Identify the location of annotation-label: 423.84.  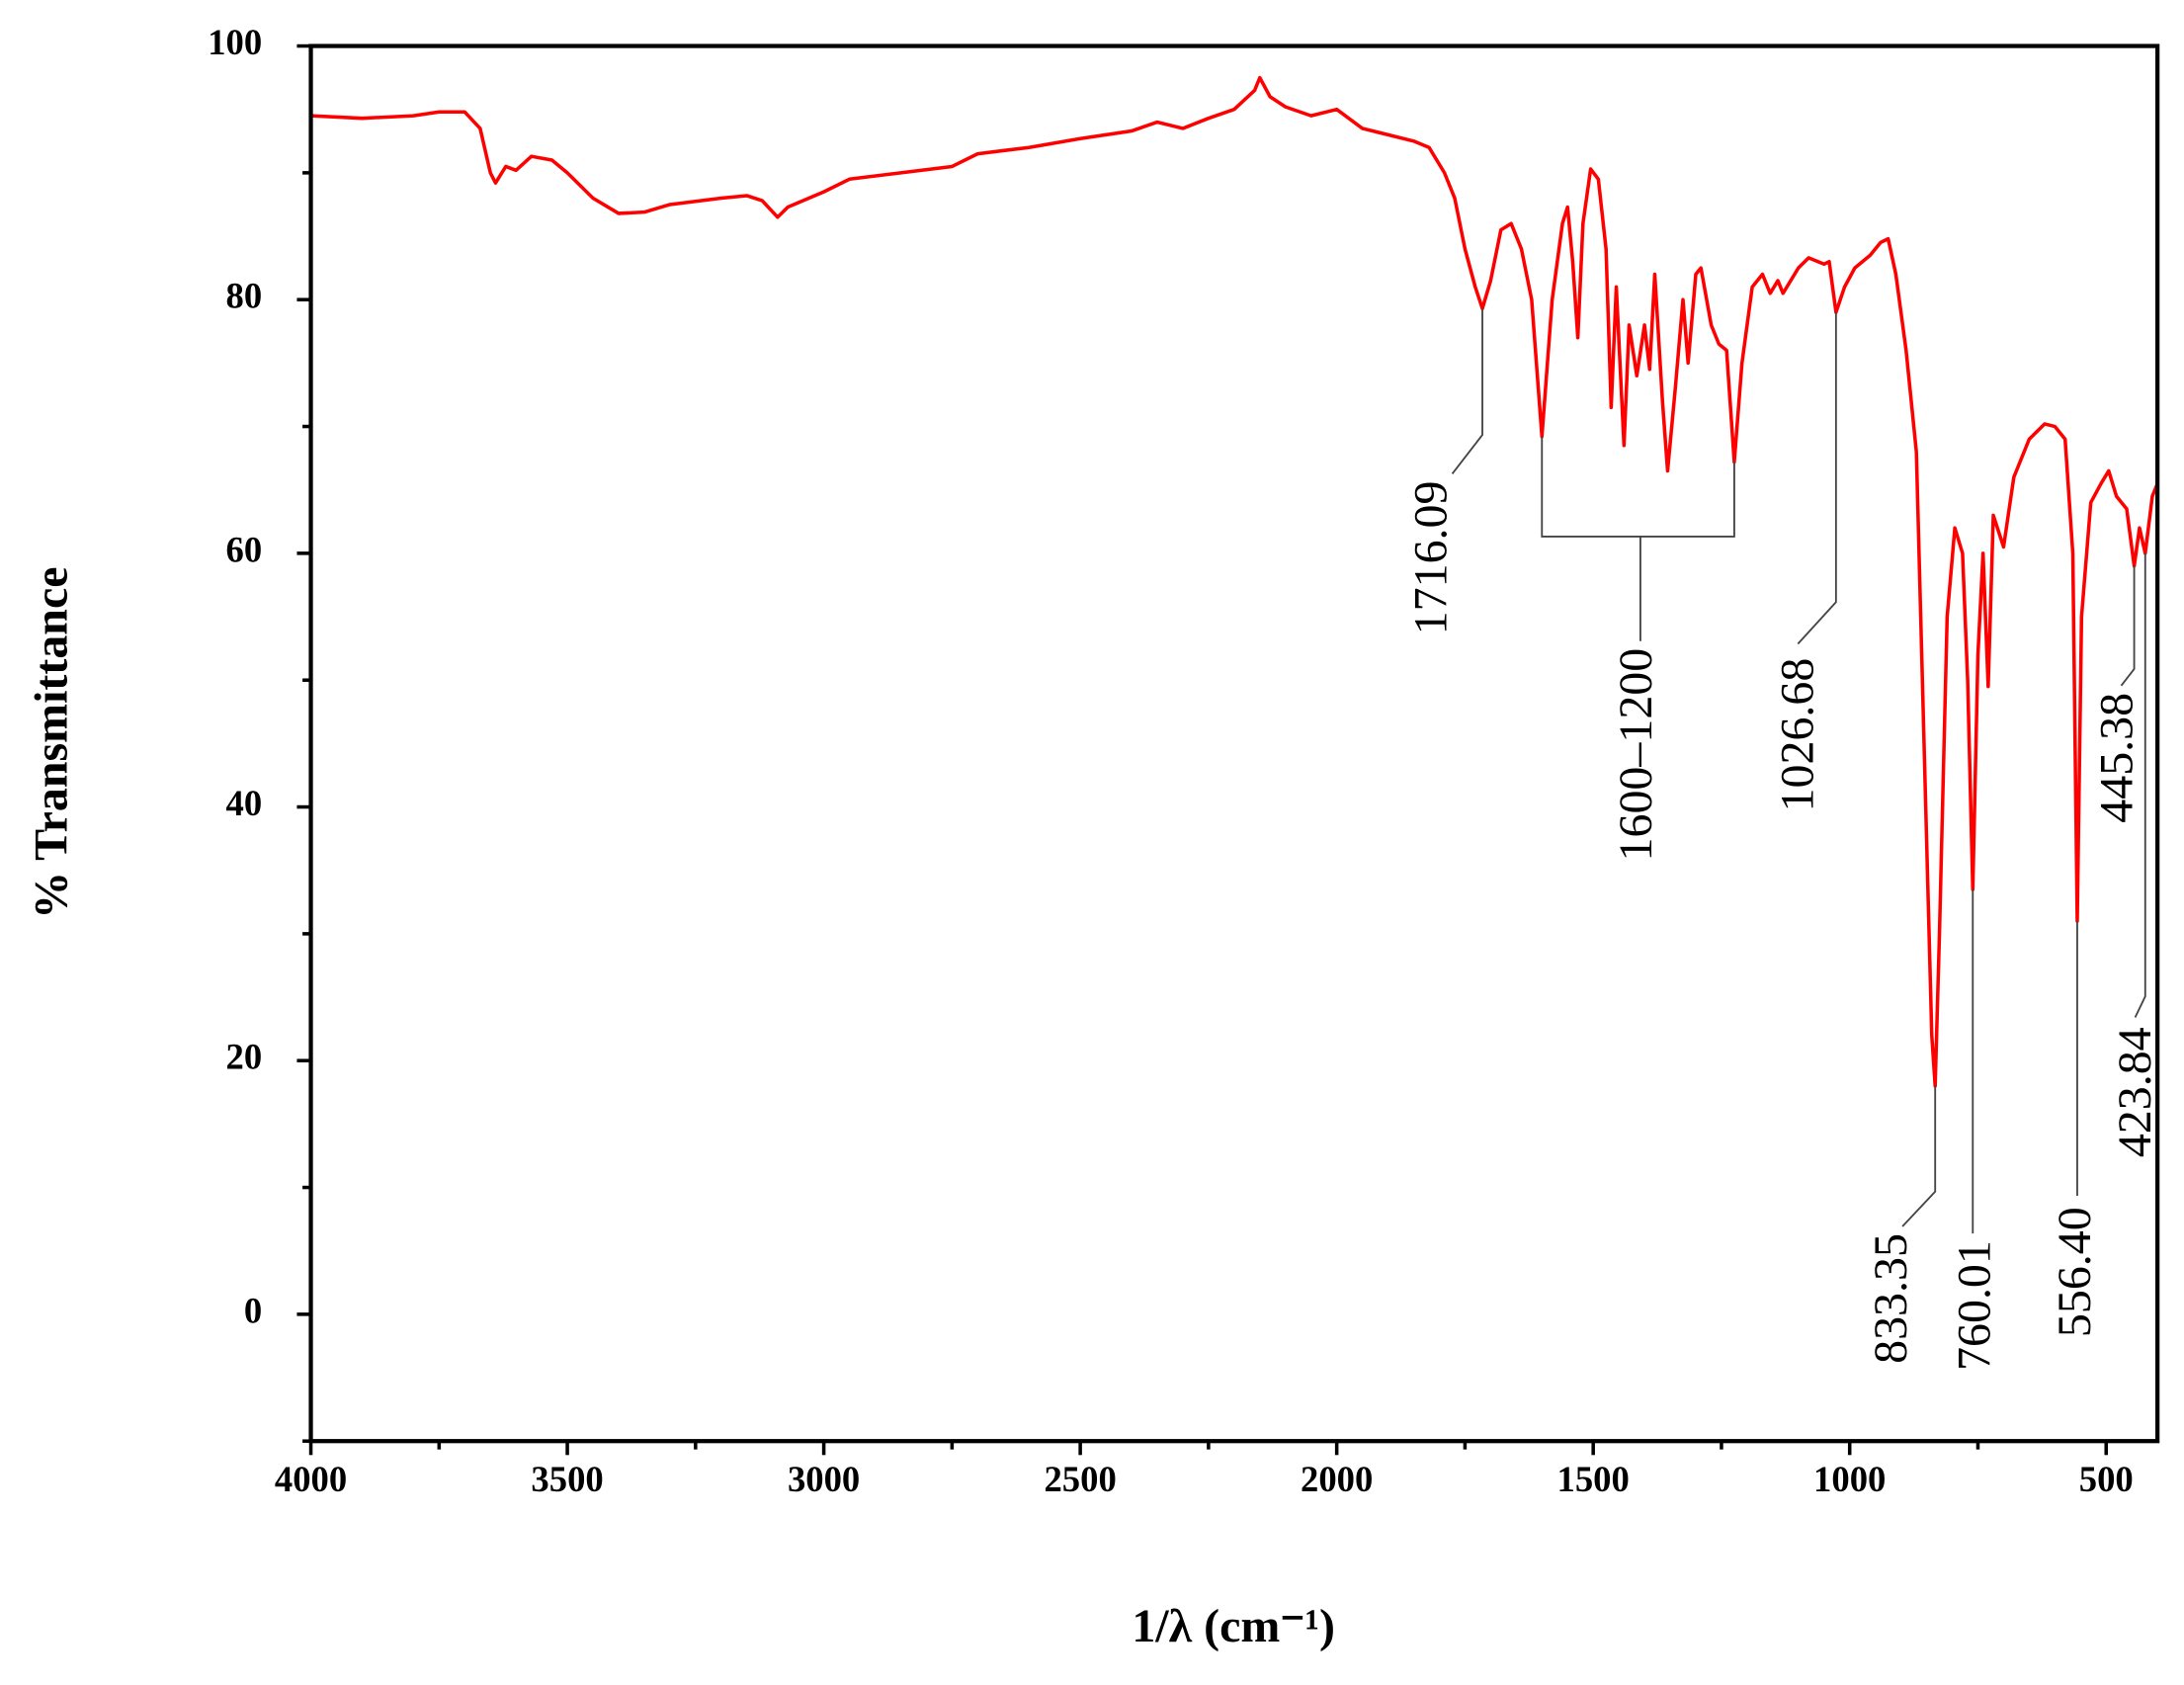
(2135, 1092).